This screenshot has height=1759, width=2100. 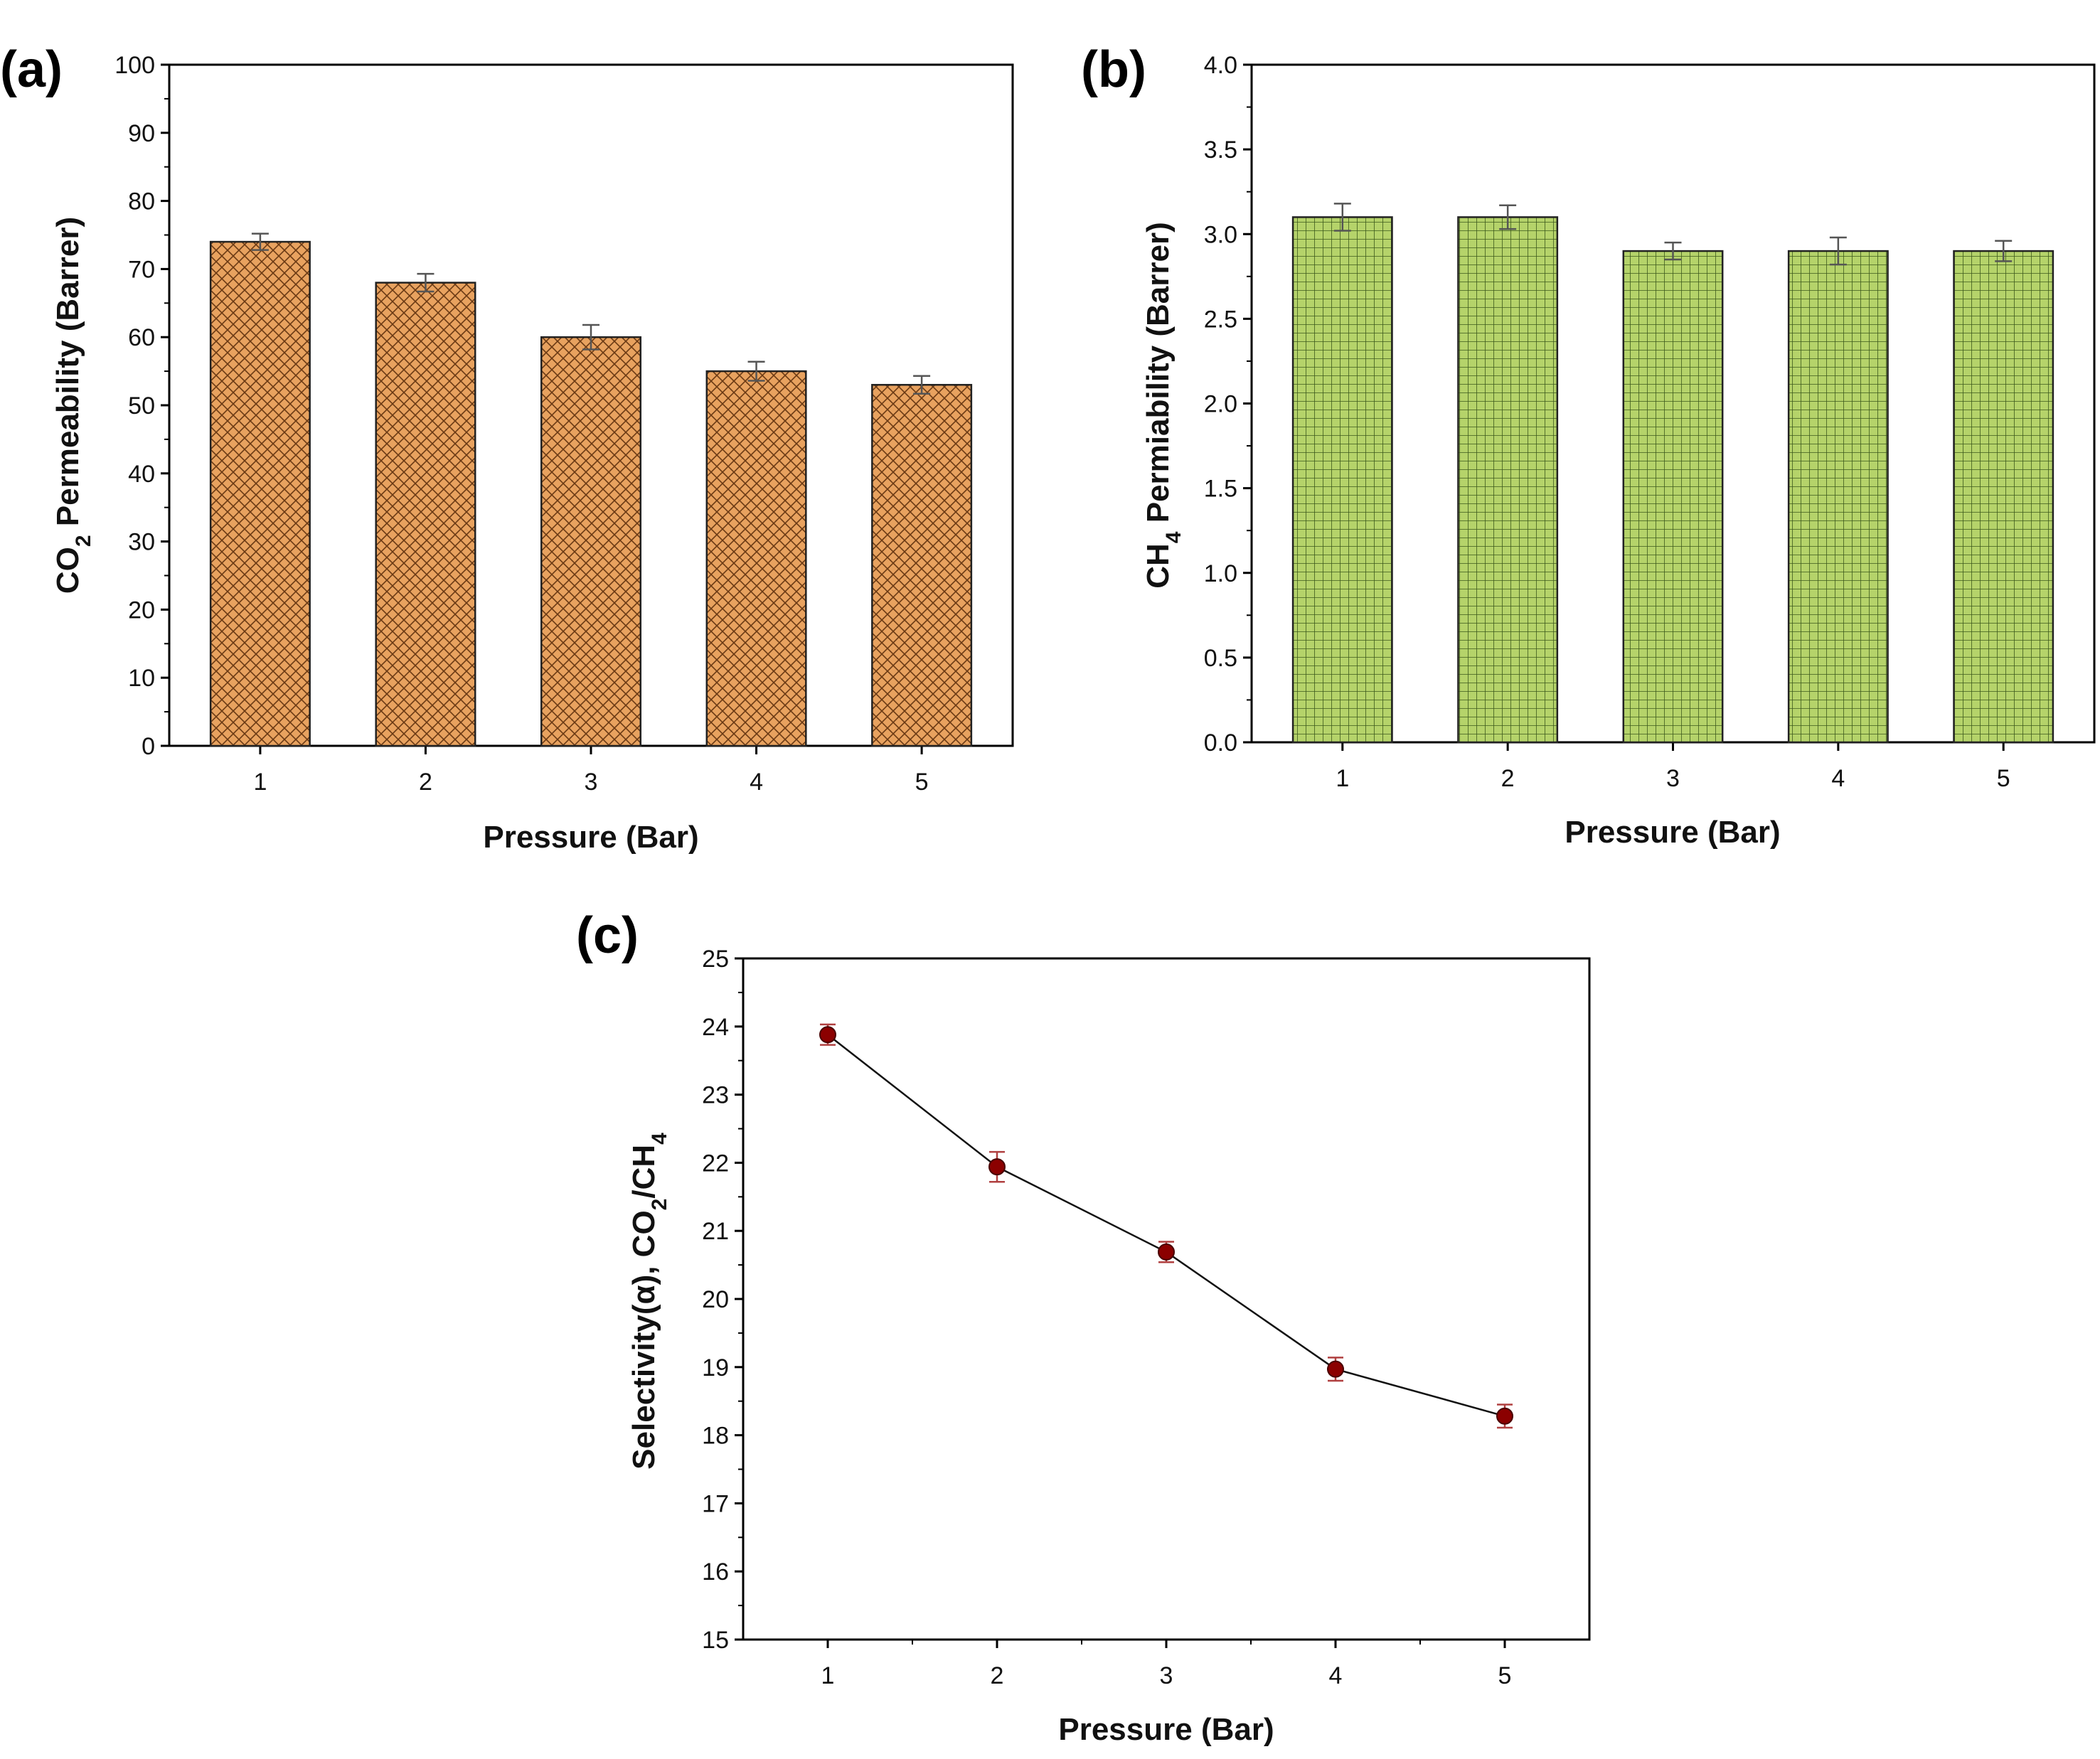 I want to click on y-tick-label: 24, so click(x=715, y=1027).